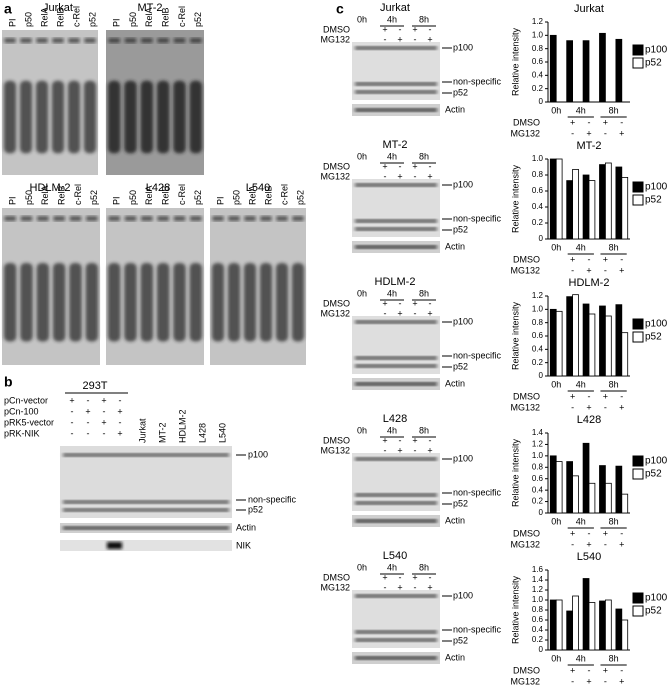 This screenshot has width=672, height=685. I want to click on time-label: 0h, so click(362, 156).